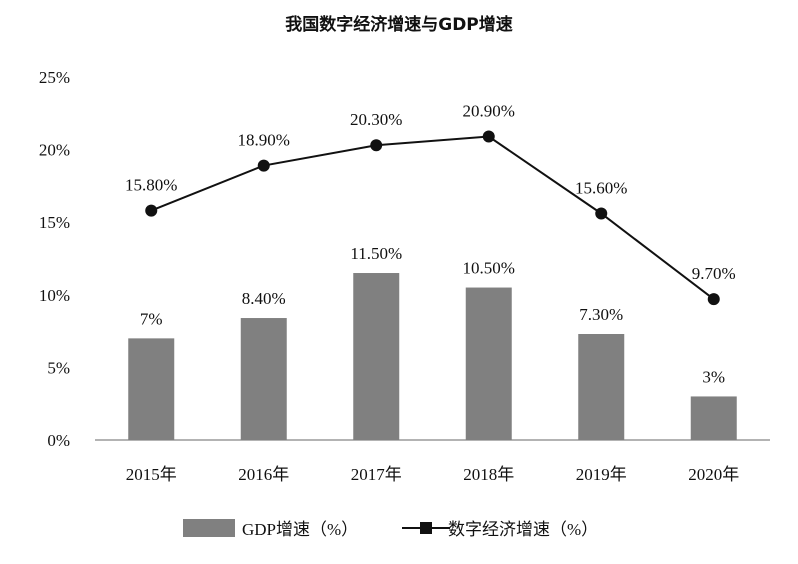 This screenshot has width=798, height=564. What do you see at coordinates (58, 367) in the screenshot?
I see `y-tick-label: 5%` at bounding box center [58, 367].